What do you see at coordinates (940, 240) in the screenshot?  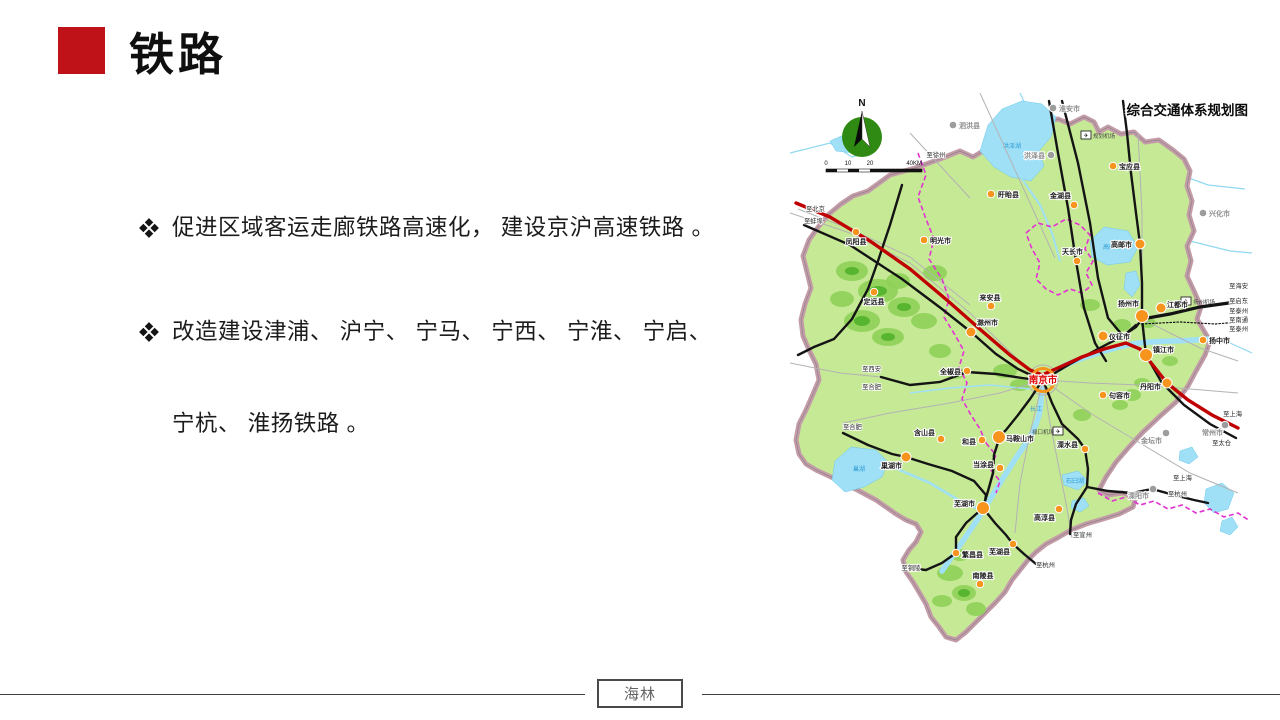 I see `city-label: 明光市` at bounding box center [940, 240].